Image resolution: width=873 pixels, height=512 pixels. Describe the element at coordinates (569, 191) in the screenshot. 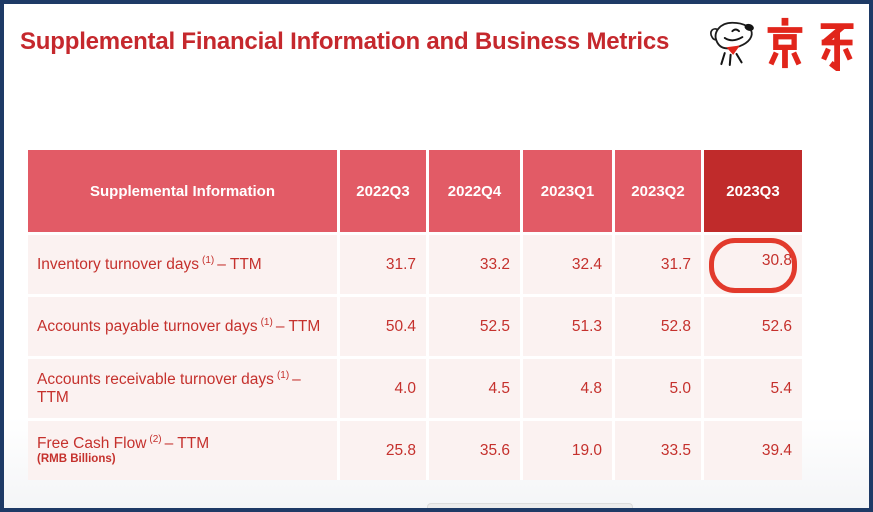

I see `header-cell-2023q1: 2023Q1` at that location.